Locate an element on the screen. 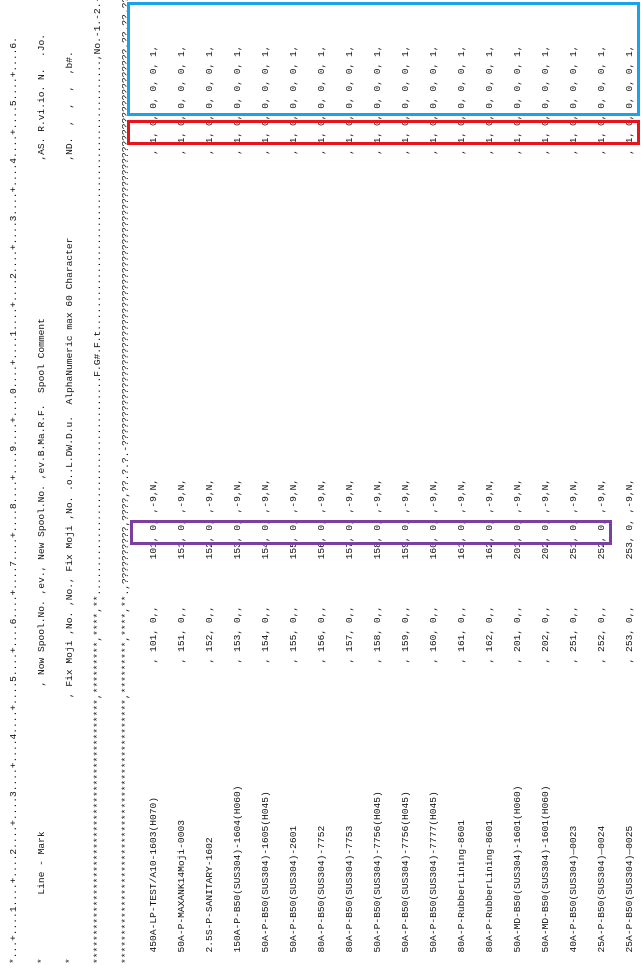 The height and width of the screenshot is (968, 644). row-field: , 159, 0,, is located at coordinates (405, 634).